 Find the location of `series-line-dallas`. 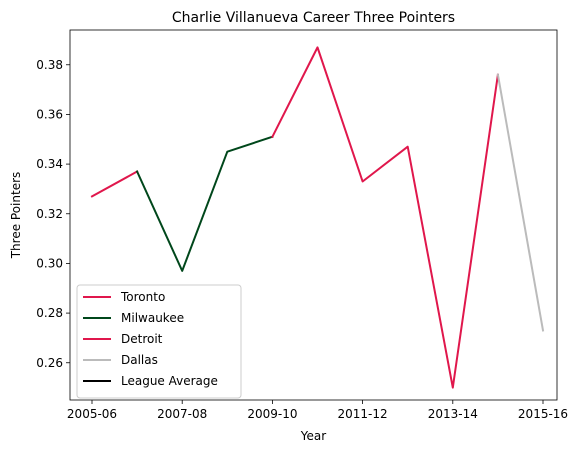

series-line-dallas is located at coordinates (520, 202).